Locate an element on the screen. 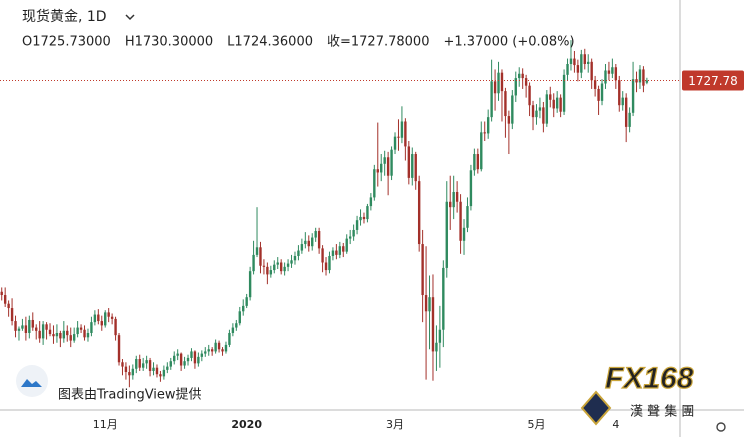 The image size is (744, 437). x-tick-label: 5月 is located at coordinates (536, 424).